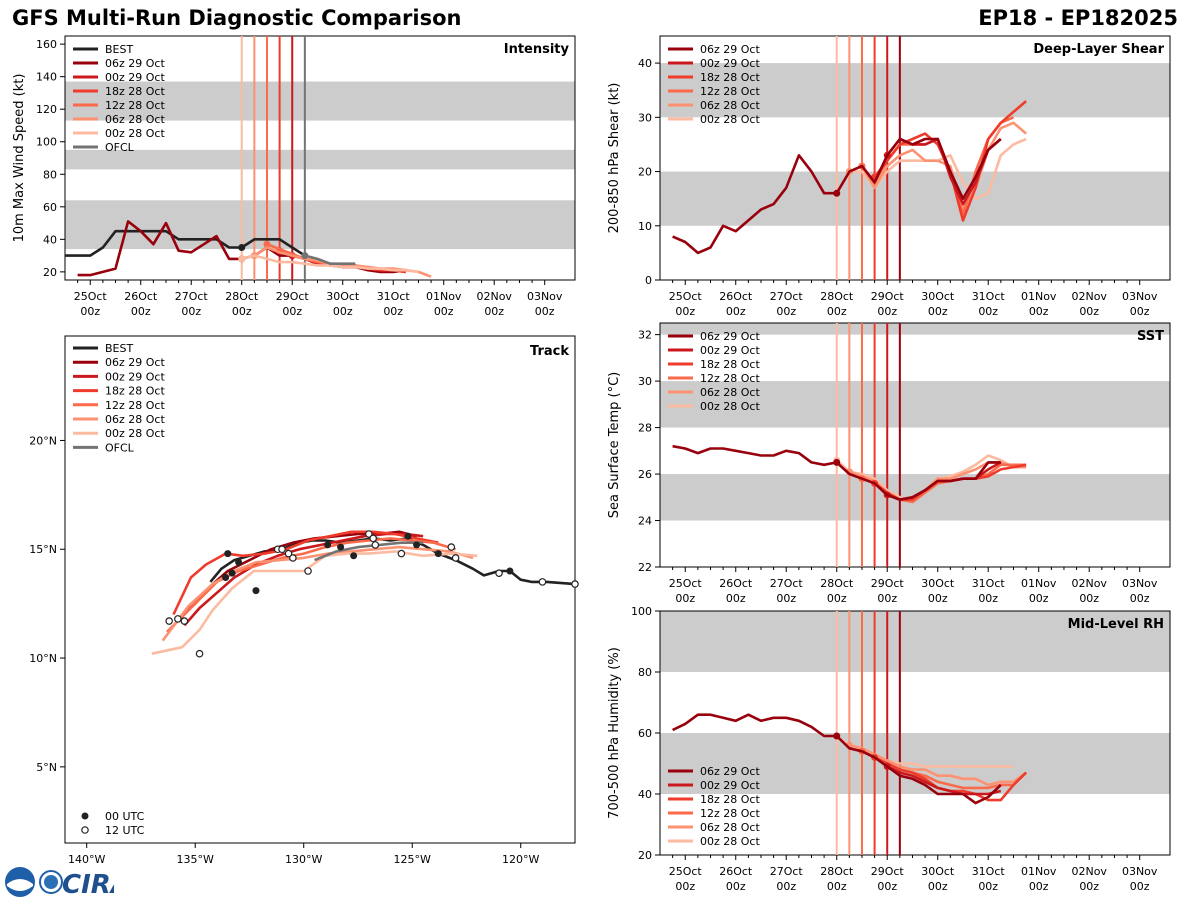  What do you see at coordinates (645, 567) in the screenshot?
I see `y-tick-label: 22` at bounding box center [645, 567].